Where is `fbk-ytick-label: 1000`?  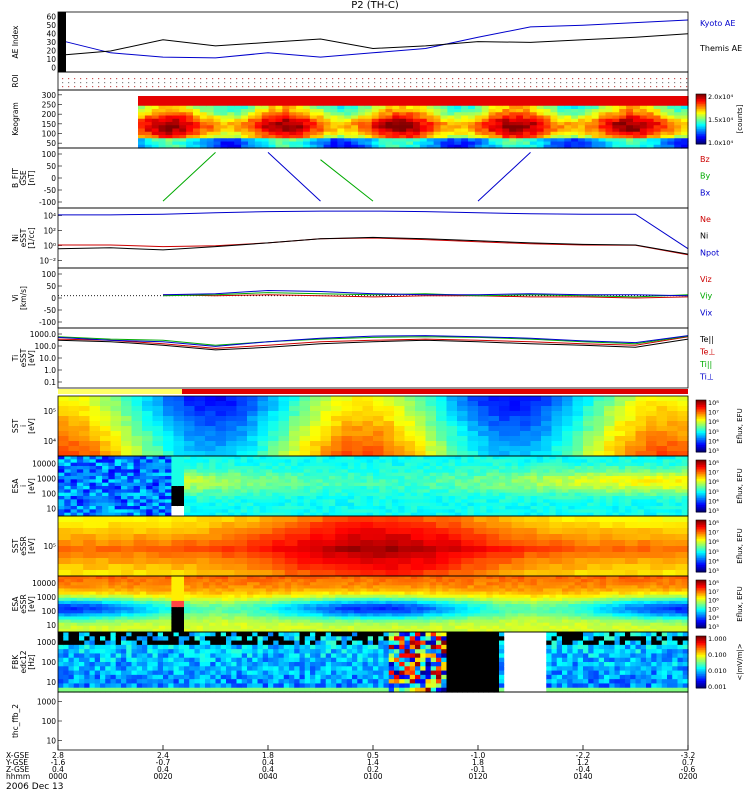 fbk-ytick-label: 1000 is located at coordinates (46, 642).